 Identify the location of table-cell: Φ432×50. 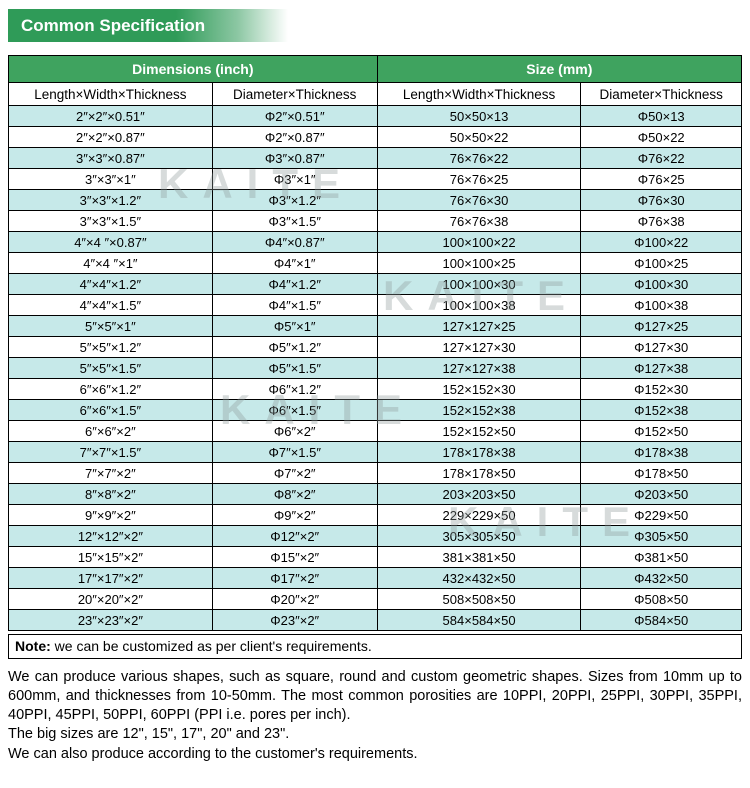
(661, 578).